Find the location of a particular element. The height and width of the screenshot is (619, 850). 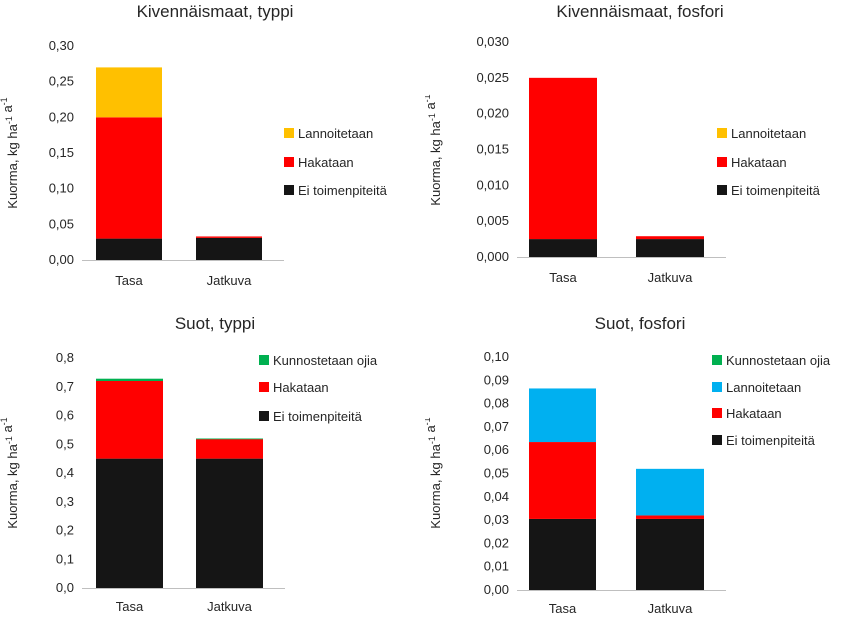

y-tick-label: 0,25 is located at coordinates (61, 81).